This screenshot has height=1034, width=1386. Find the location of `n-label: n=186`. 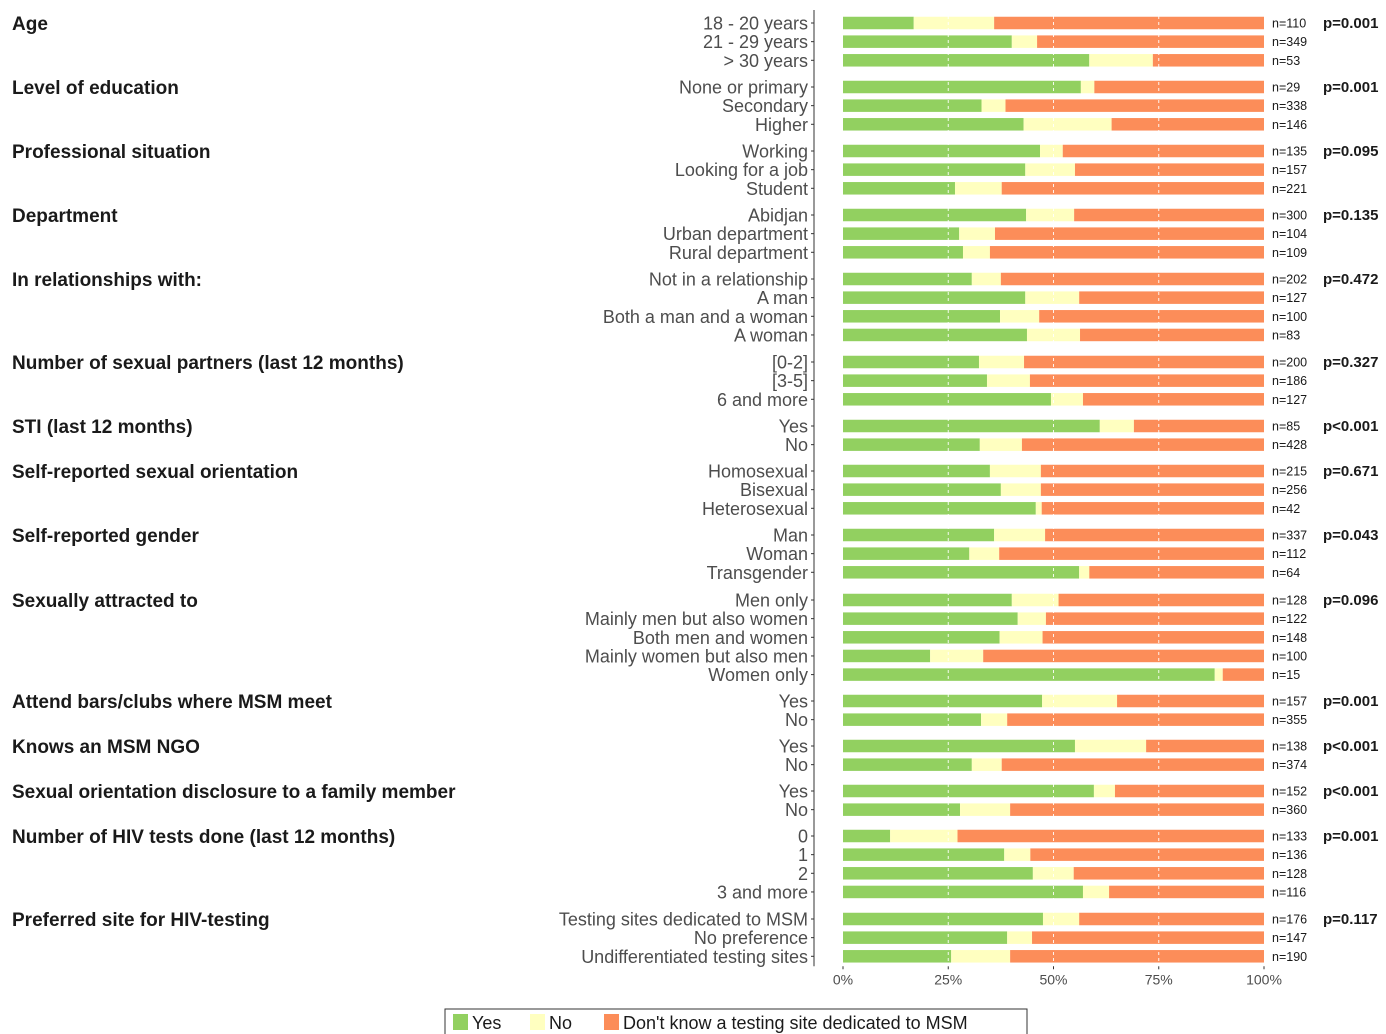

n-label: n=186 is located at coordinates (1289, 381).